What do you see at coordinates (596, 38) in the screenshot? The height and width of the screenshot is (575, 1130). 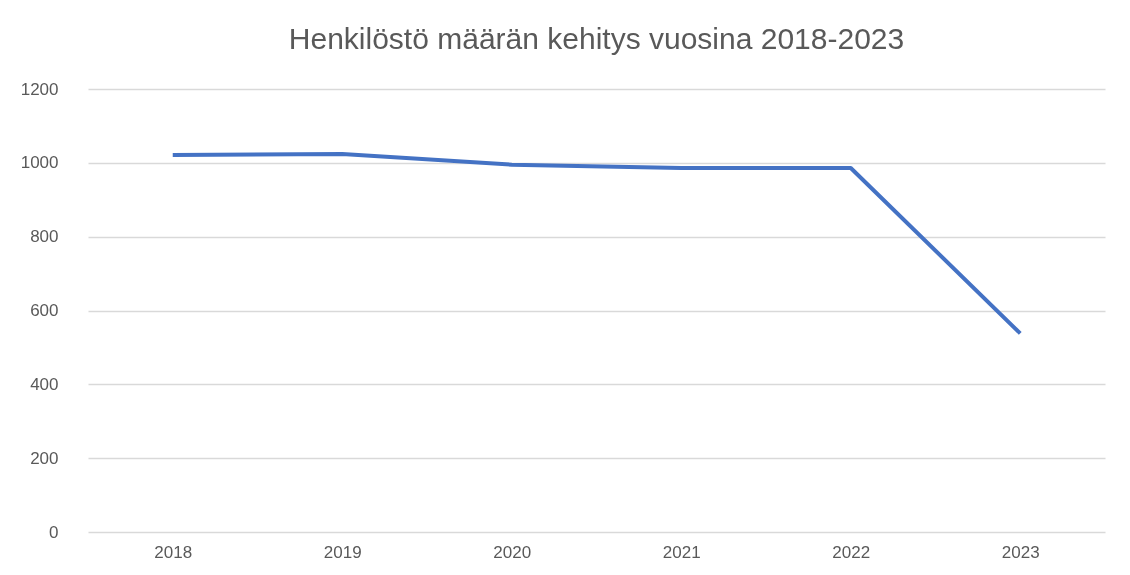 I see `chart-title: Henkilöstö määrän kehitys vuosina 2018-2023` at bounding box center [596, 38].